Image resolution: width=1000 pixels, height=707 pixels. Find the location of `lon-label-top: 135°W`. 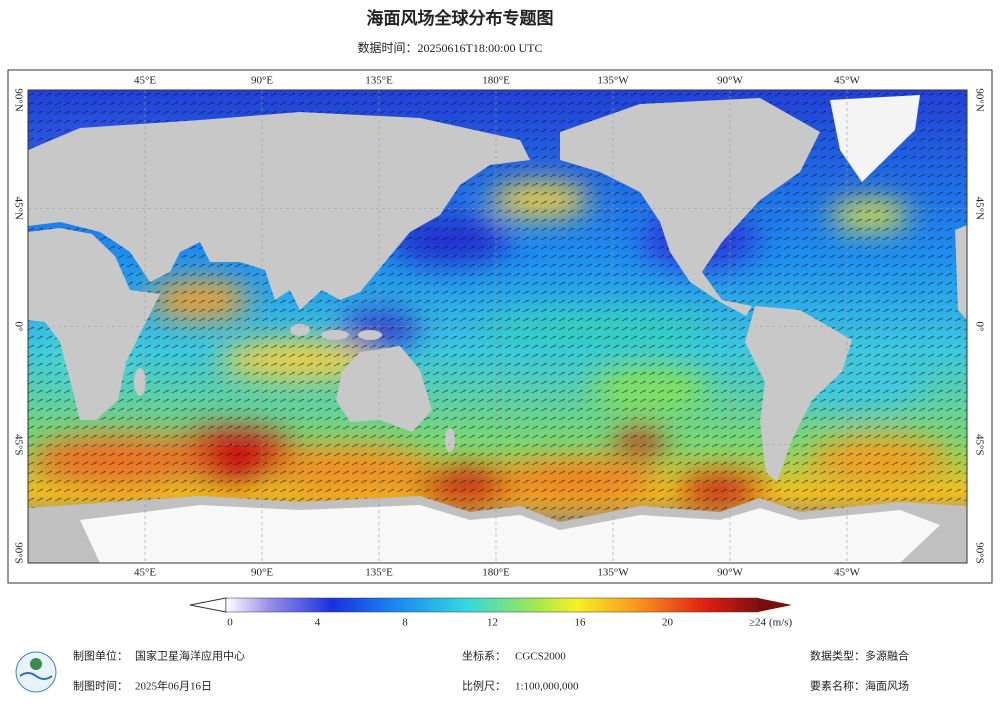

lon-label-top: 135°W is located at coordinates (613, 81).